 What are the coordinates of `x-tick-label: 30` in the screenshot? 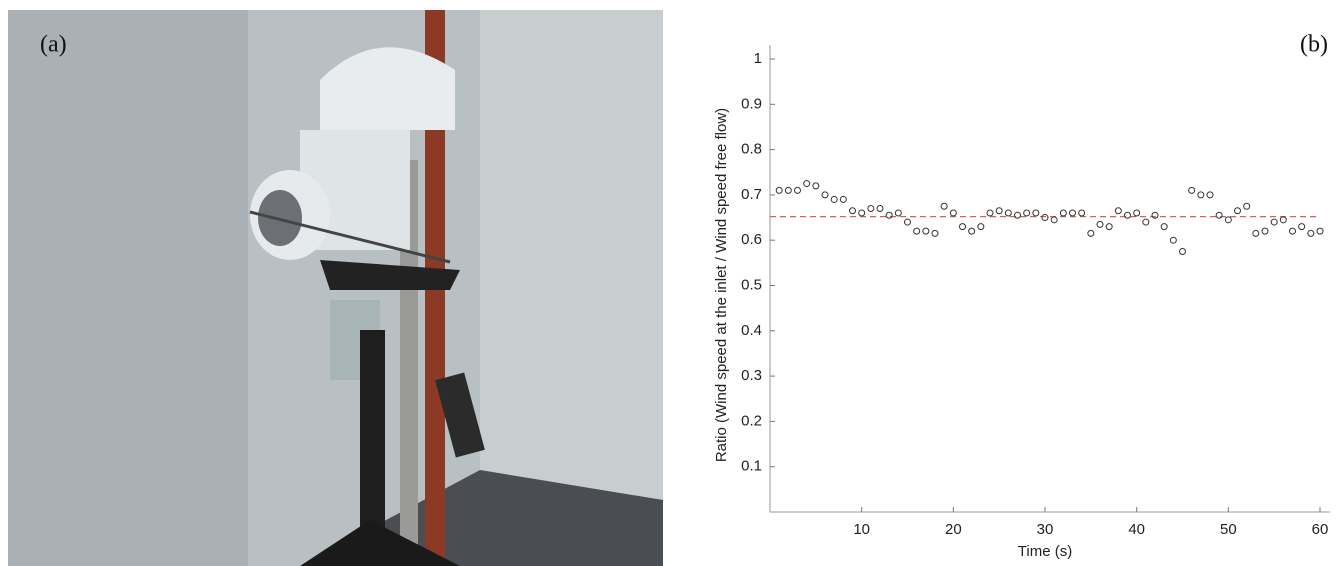 It's located at (1045, 529).